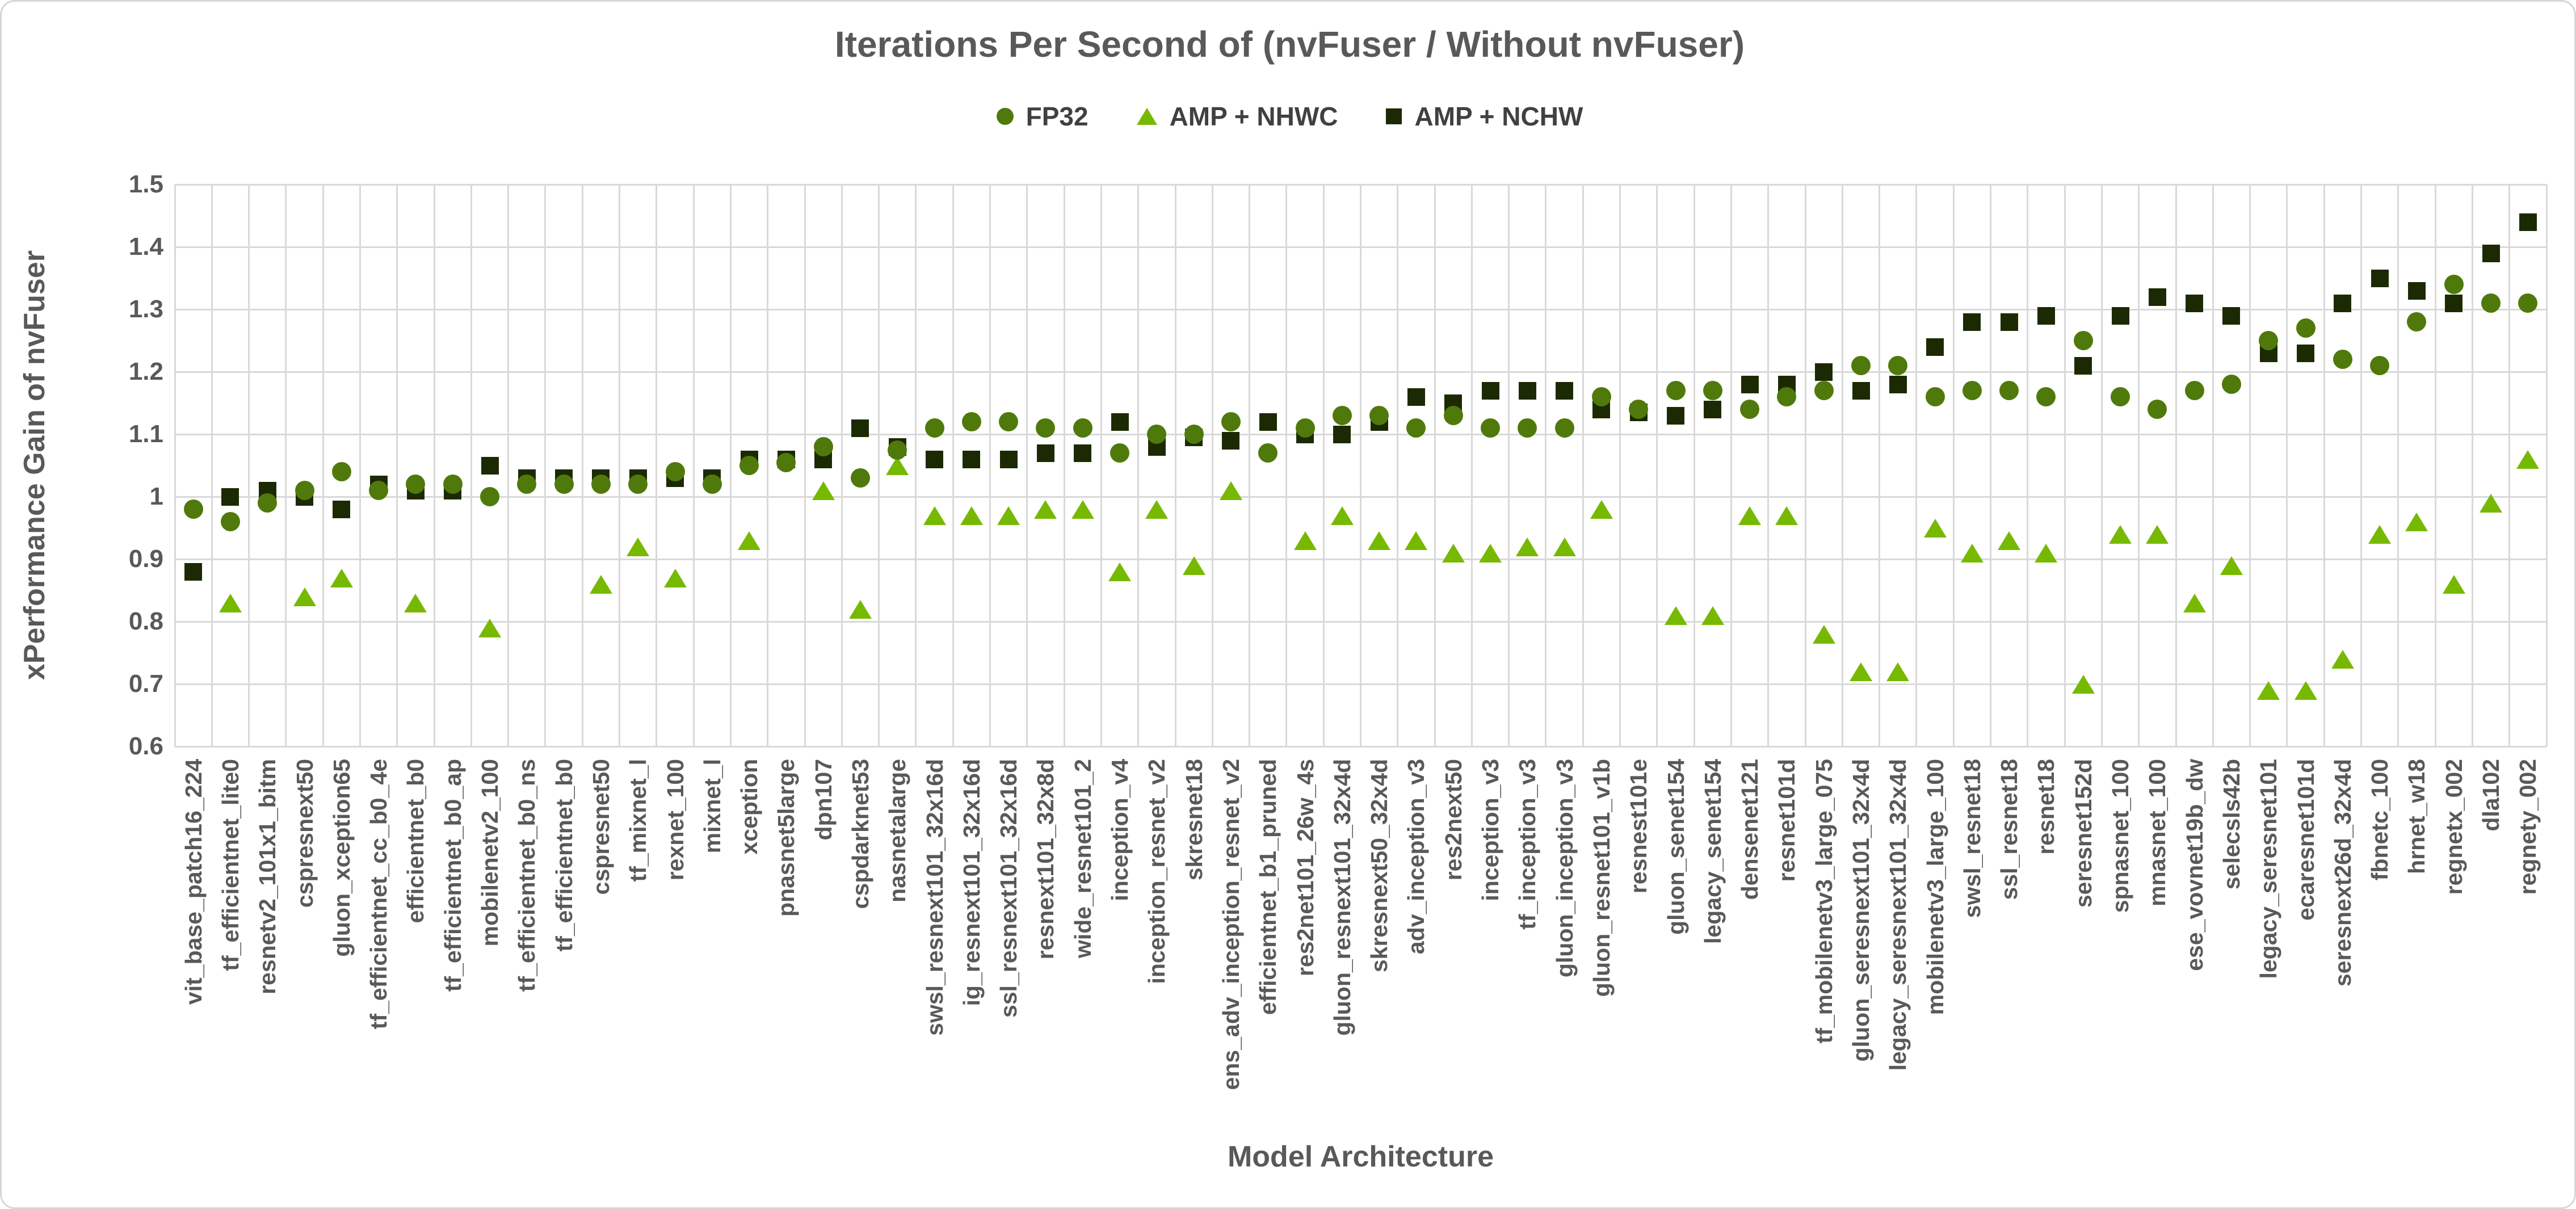 The height and width of the screenshot is (1209, 2576). Describe the element at coordinates (1082, 859) in the screenshot. I see `x-category-label: wide_resnet101_2` at that location.